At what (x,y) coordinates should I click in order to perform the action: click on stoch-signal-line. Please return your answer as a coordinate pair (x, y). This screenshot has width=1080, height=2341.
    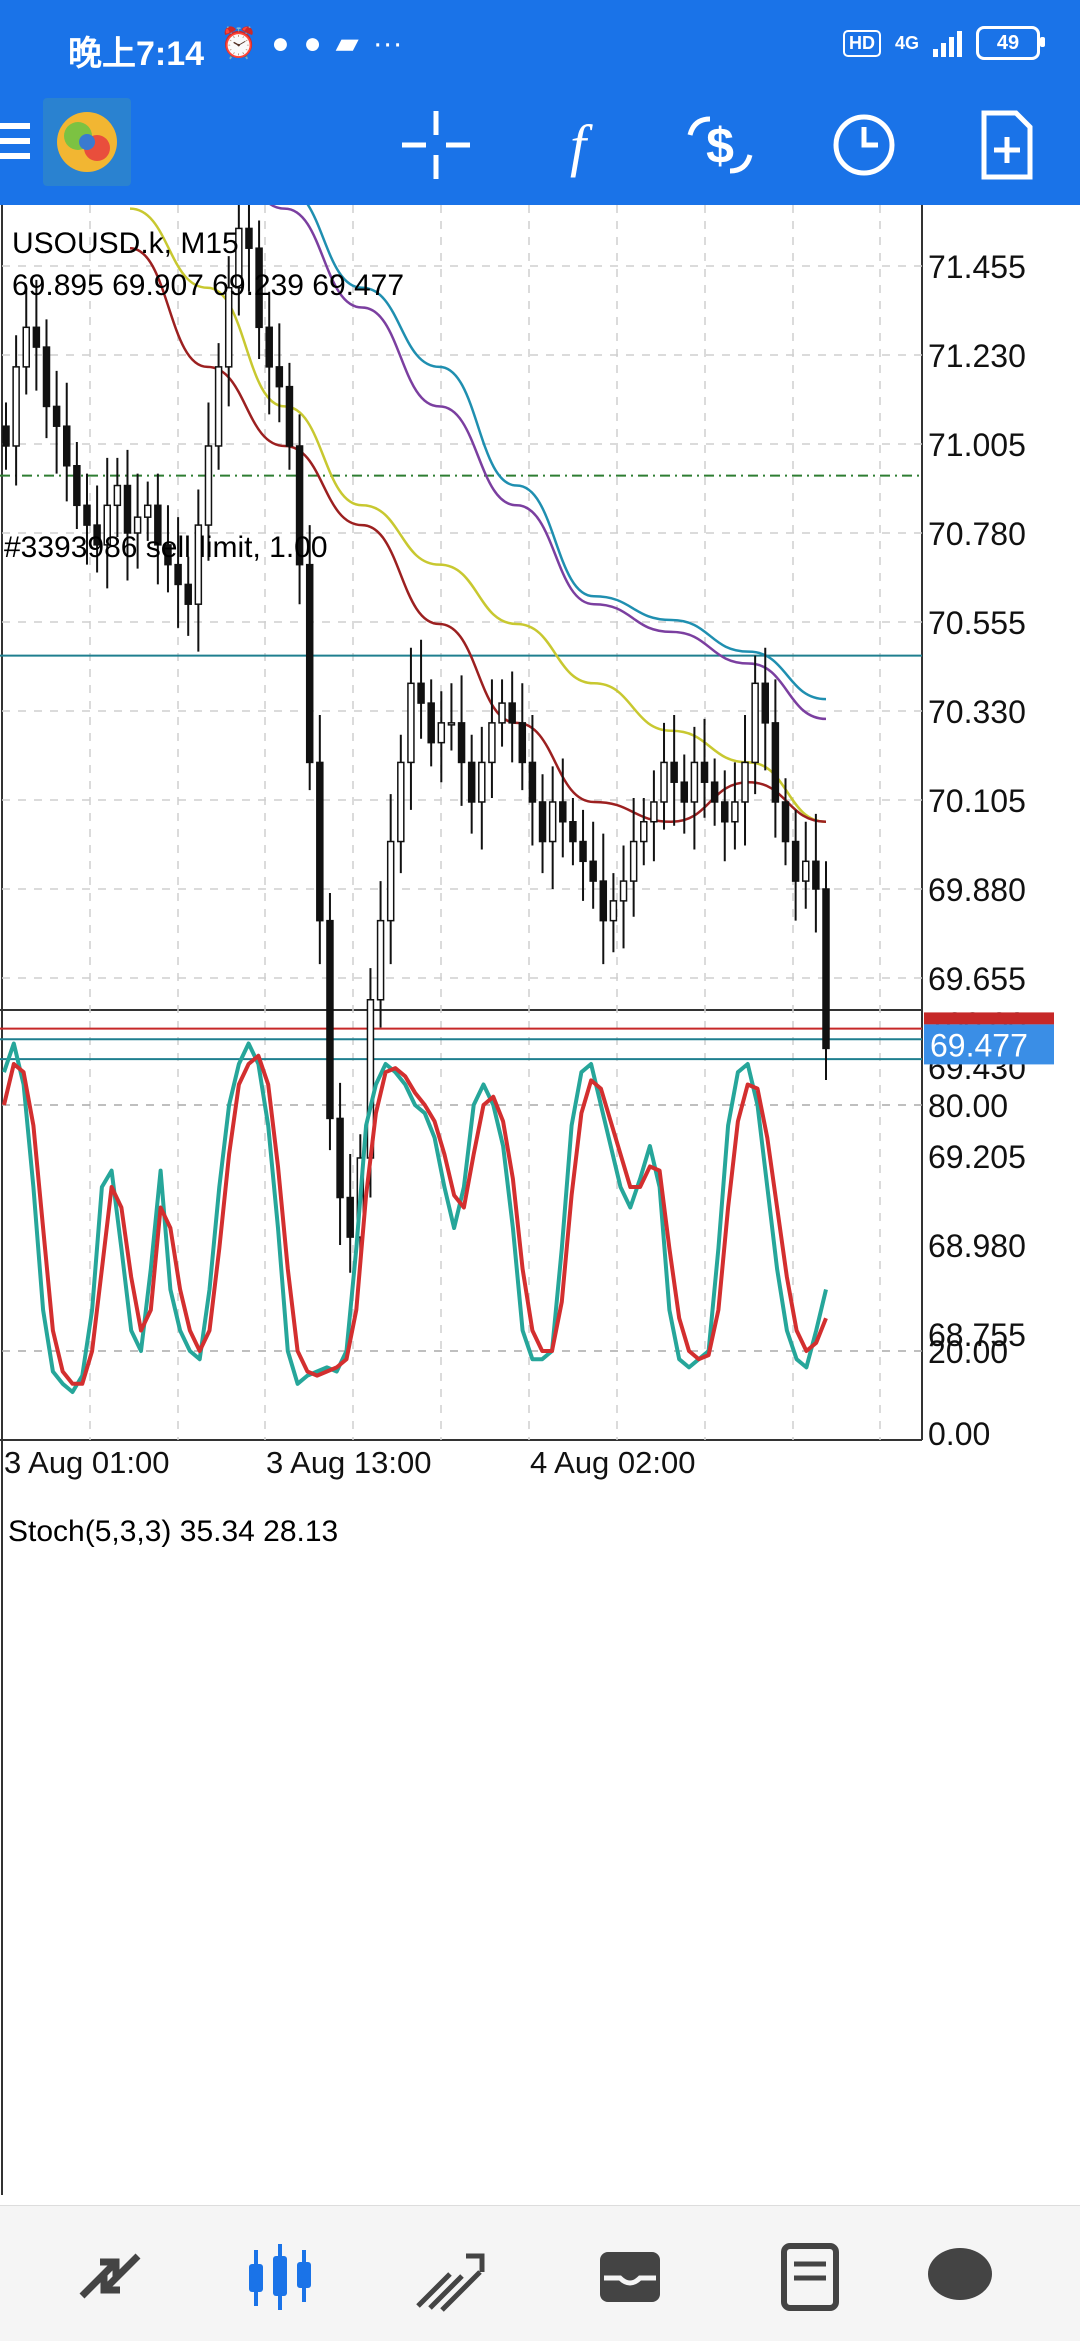
    Looking at the image, I should click on (415, 1219).